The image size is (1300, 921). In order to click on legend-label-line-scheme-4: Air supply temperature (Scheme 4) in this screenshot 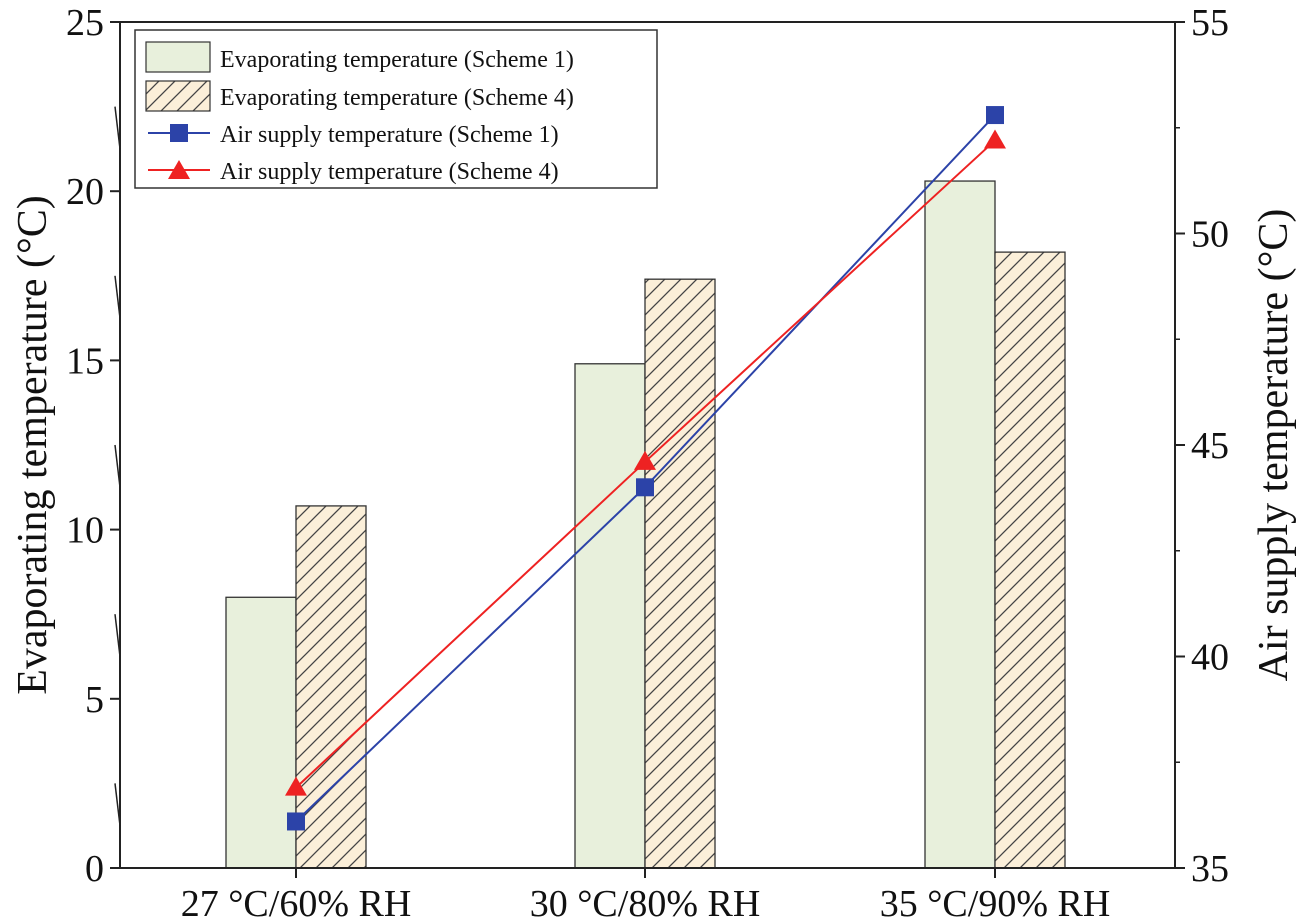, I will do `click(389, 172)`.